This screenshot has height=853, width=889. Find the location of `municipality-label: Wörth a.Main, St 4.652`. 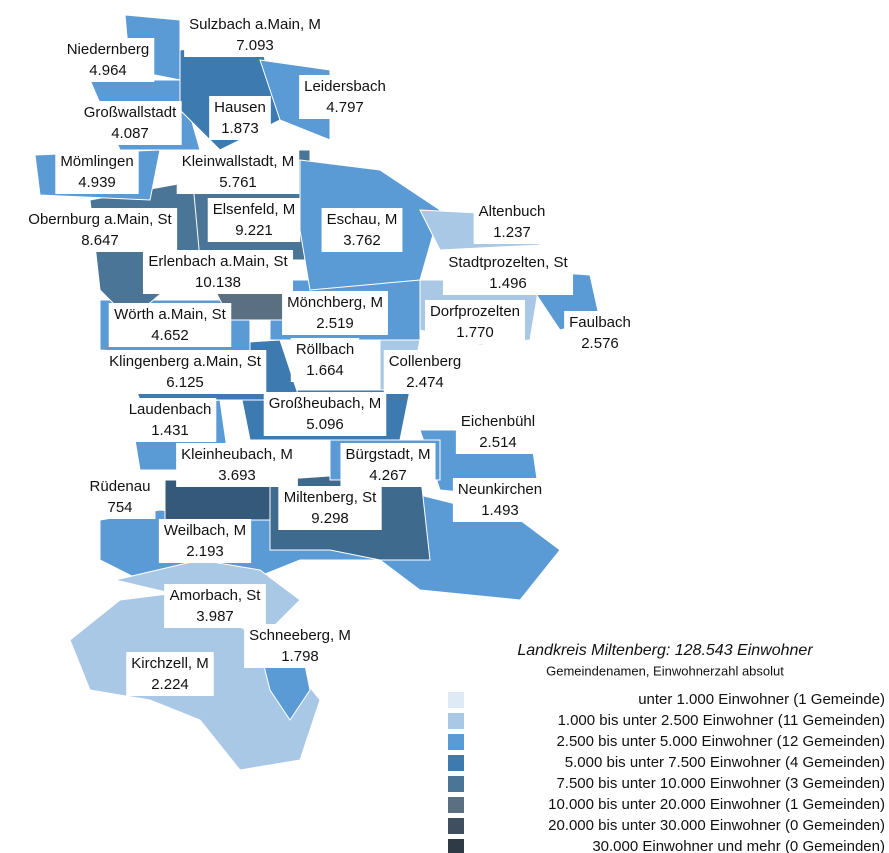

municipality-label: Wörth a.Main, St 4.652 is located at coordinates (170, 325).